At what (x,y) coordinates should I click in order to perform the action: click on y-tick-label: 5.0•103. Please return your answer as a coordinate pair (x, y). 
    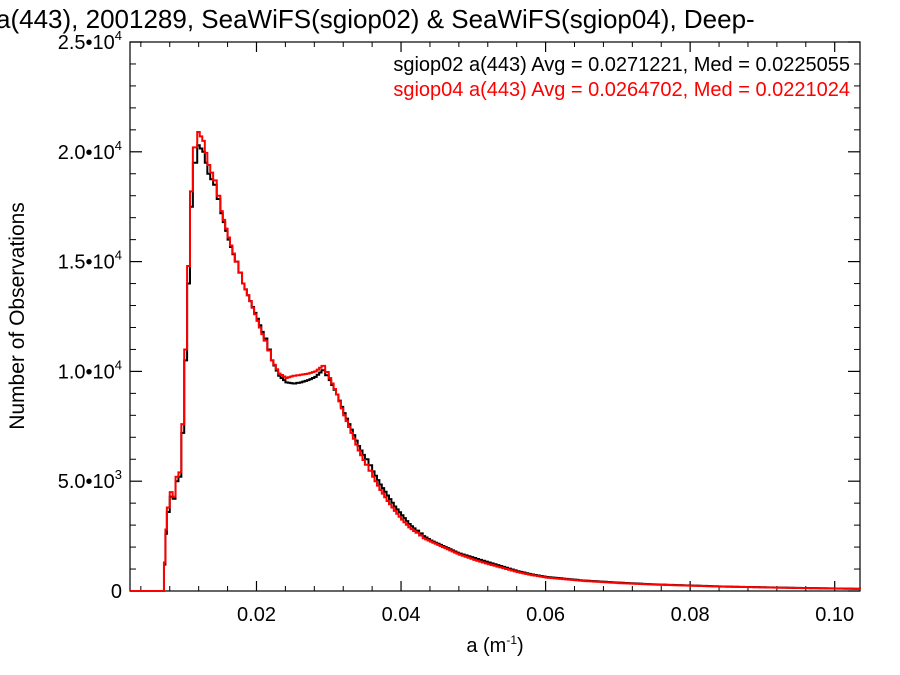
    Looking at the image, I should click on (90, 480).